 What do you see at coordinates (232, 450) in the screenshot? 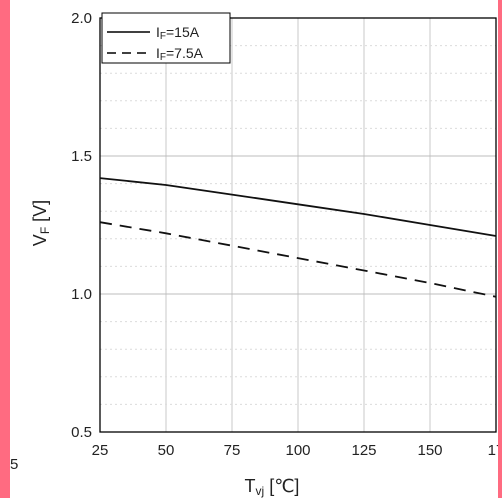
I see `x-tick-label: 75` at bounding box center [232, 450].